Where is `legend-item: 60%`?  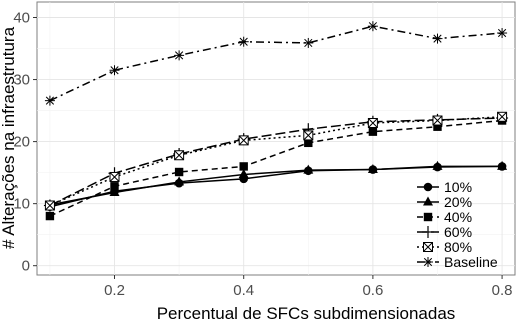
legend-item: 60% is located at coordinates (444, 232).